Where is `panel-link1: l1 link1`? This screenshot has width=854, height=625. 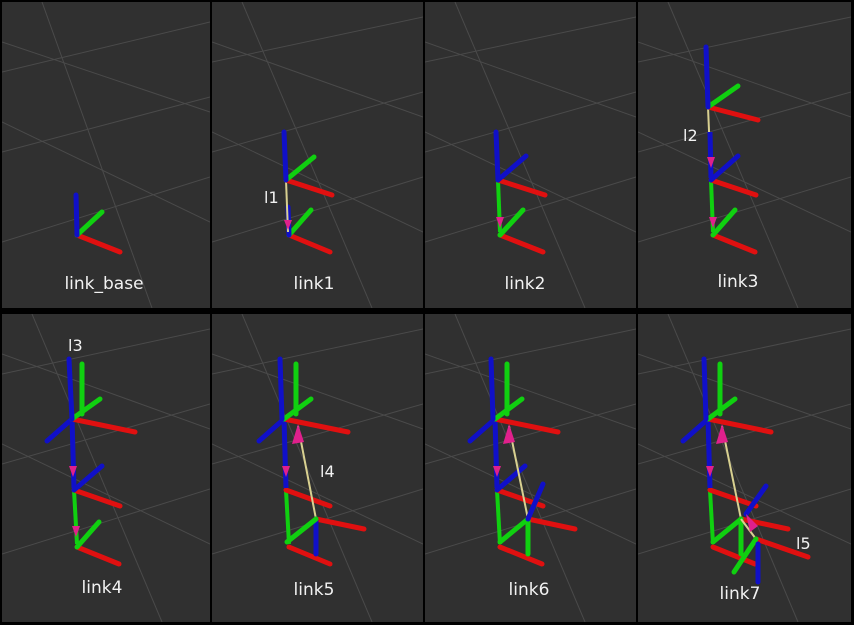
panel-link1: l1 link1 is located at coordinates (317, 155).